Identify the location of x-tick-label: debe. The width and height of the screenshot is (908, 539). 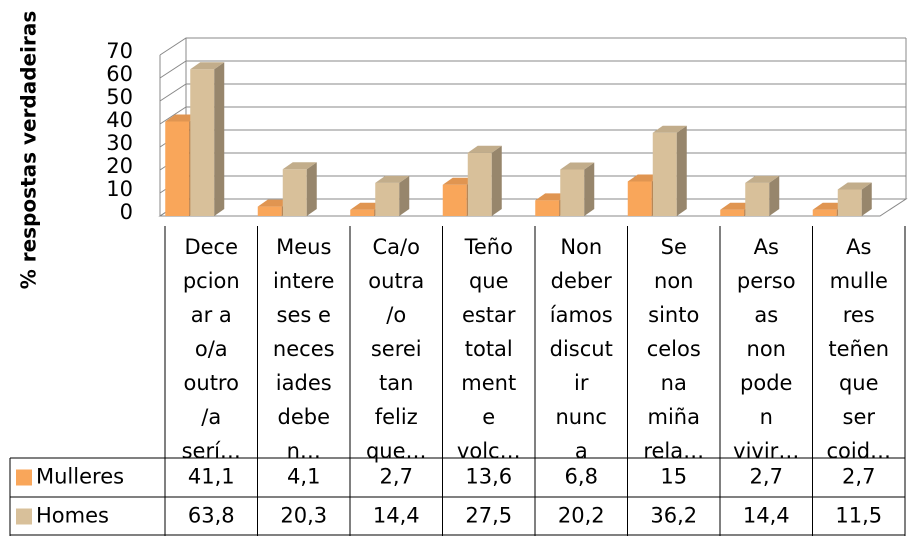
(304, 417).